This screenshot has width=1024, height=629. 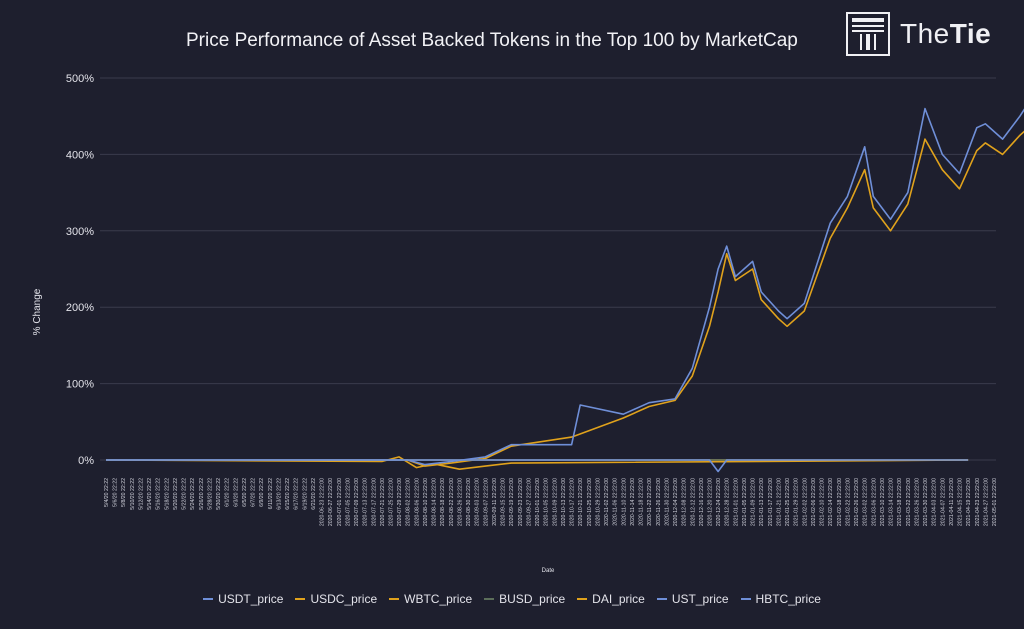 What do you see at coordinates (762, 502) in the screenshot?
I see `x-tick-label: 2021-01-13 22:22:00` at bounding box center [762, 502].